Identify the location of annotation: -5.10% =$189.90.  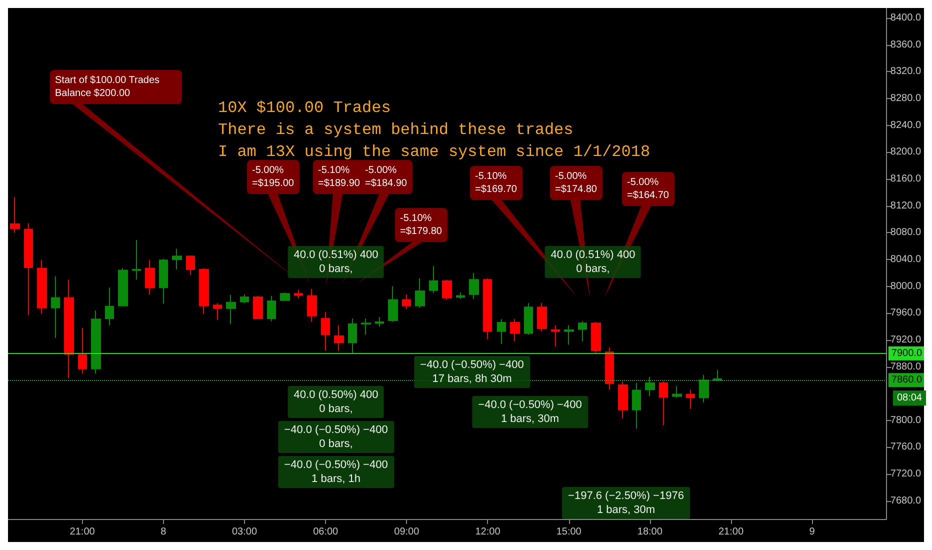
(339, 177).